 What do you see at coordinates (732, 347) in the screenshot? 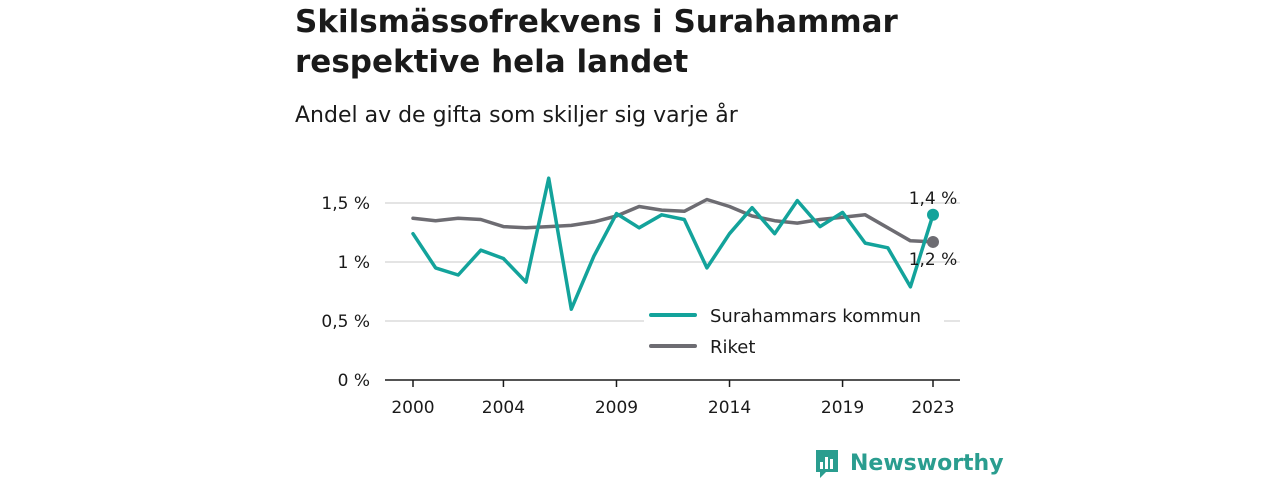
I see `legend-label: Riket` at bounding box center [732, 347].